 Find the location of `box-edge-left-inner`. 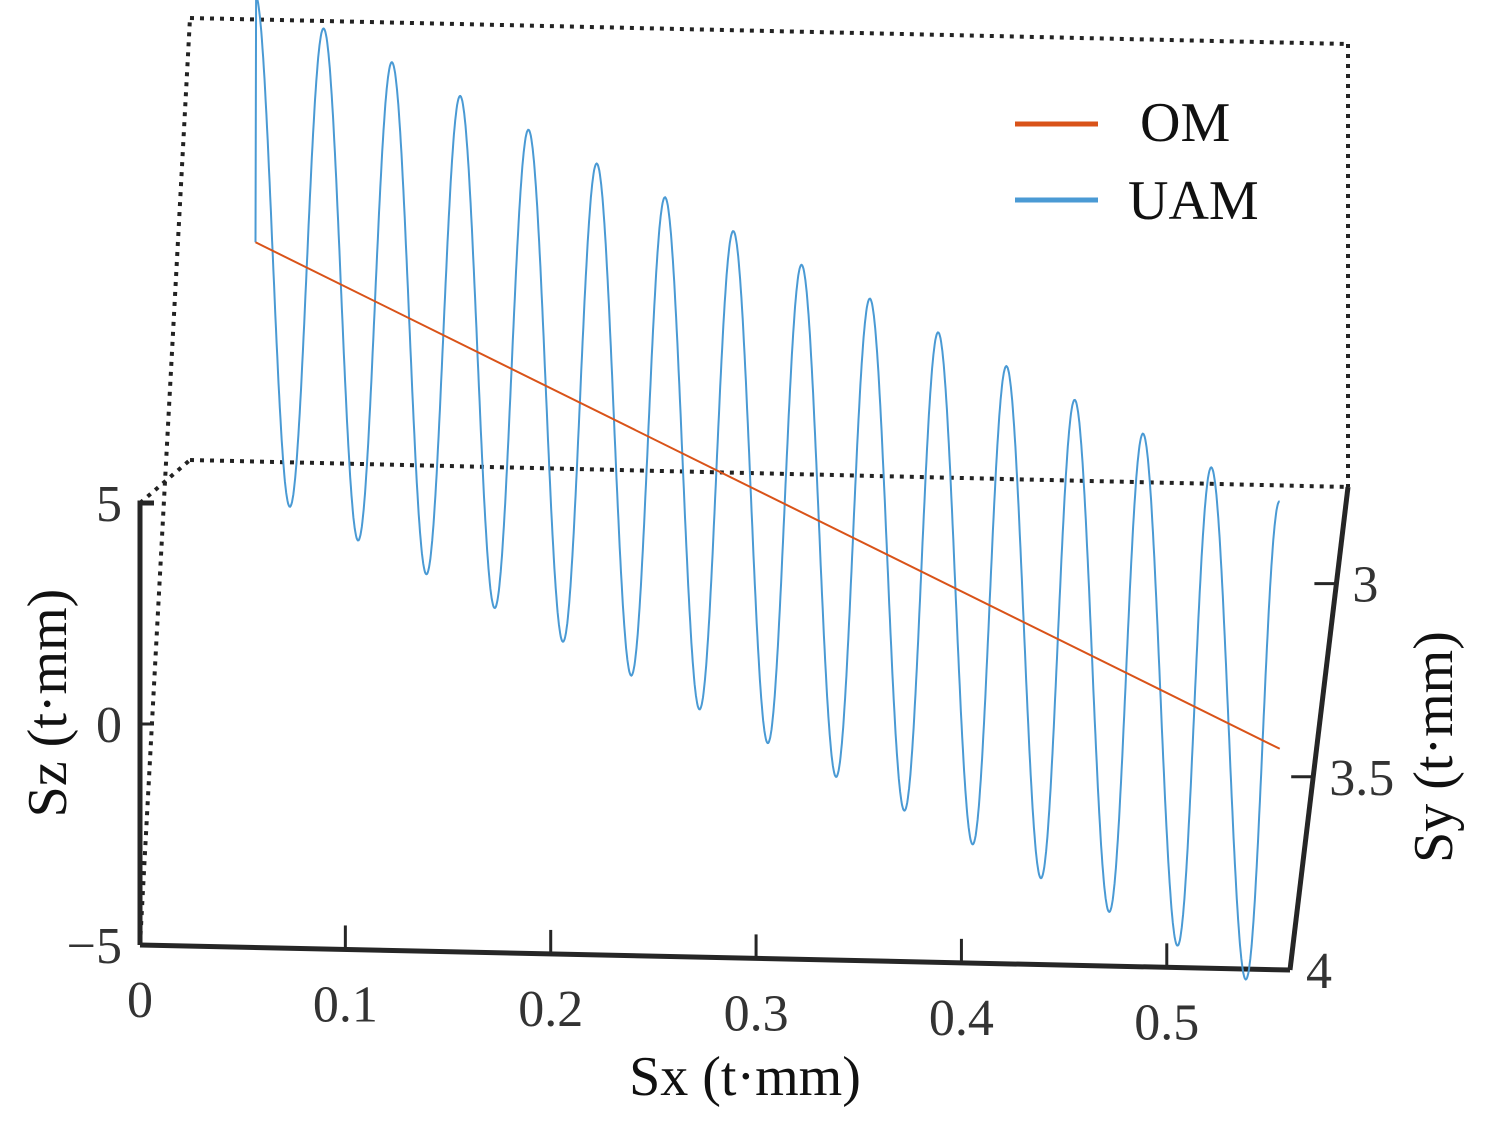

box-edge-left-inner is located at coordinates (165, 481).